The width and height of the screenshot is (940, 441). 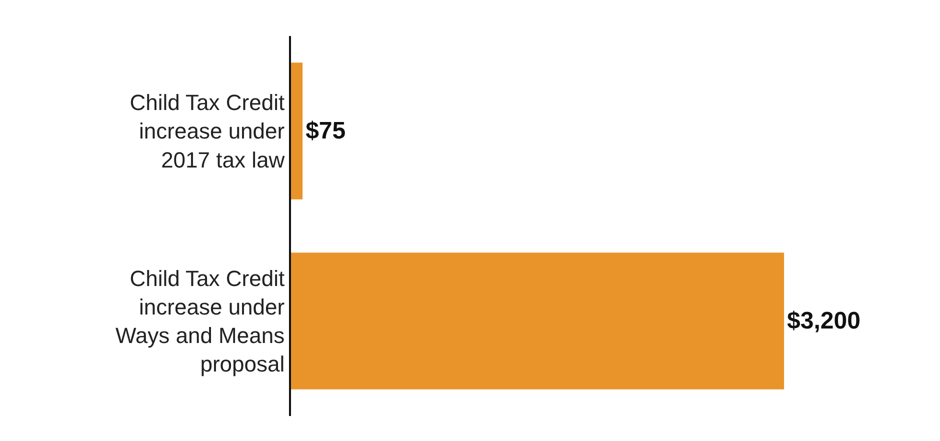 What do you see at coordinates (326, 131) in the screenshot?
I see `data-label: $75` at bounding box center [326, 131].